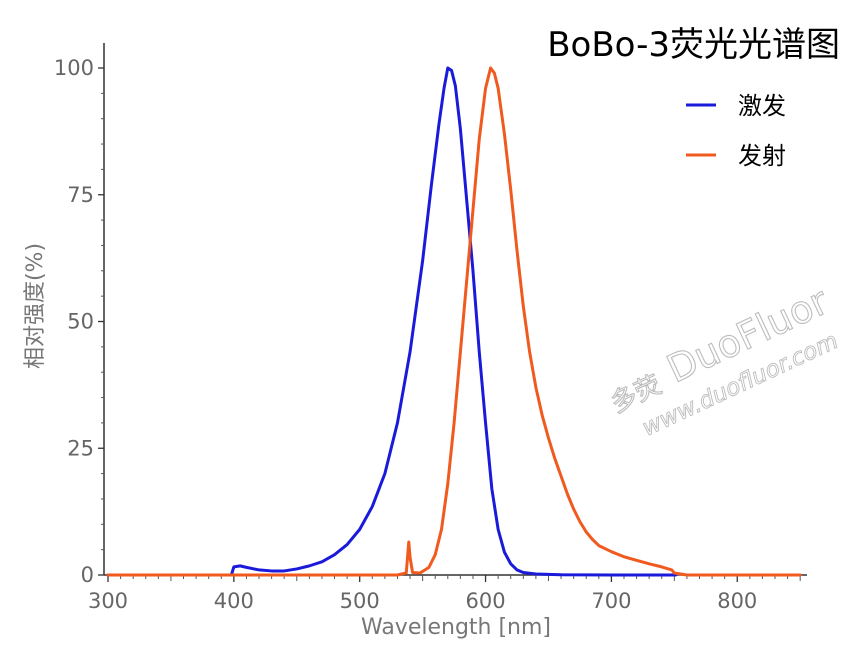 The height and width of the screenshot is (645, 868). I want to click on x-tick-label-400: 400, so click(234, 601).